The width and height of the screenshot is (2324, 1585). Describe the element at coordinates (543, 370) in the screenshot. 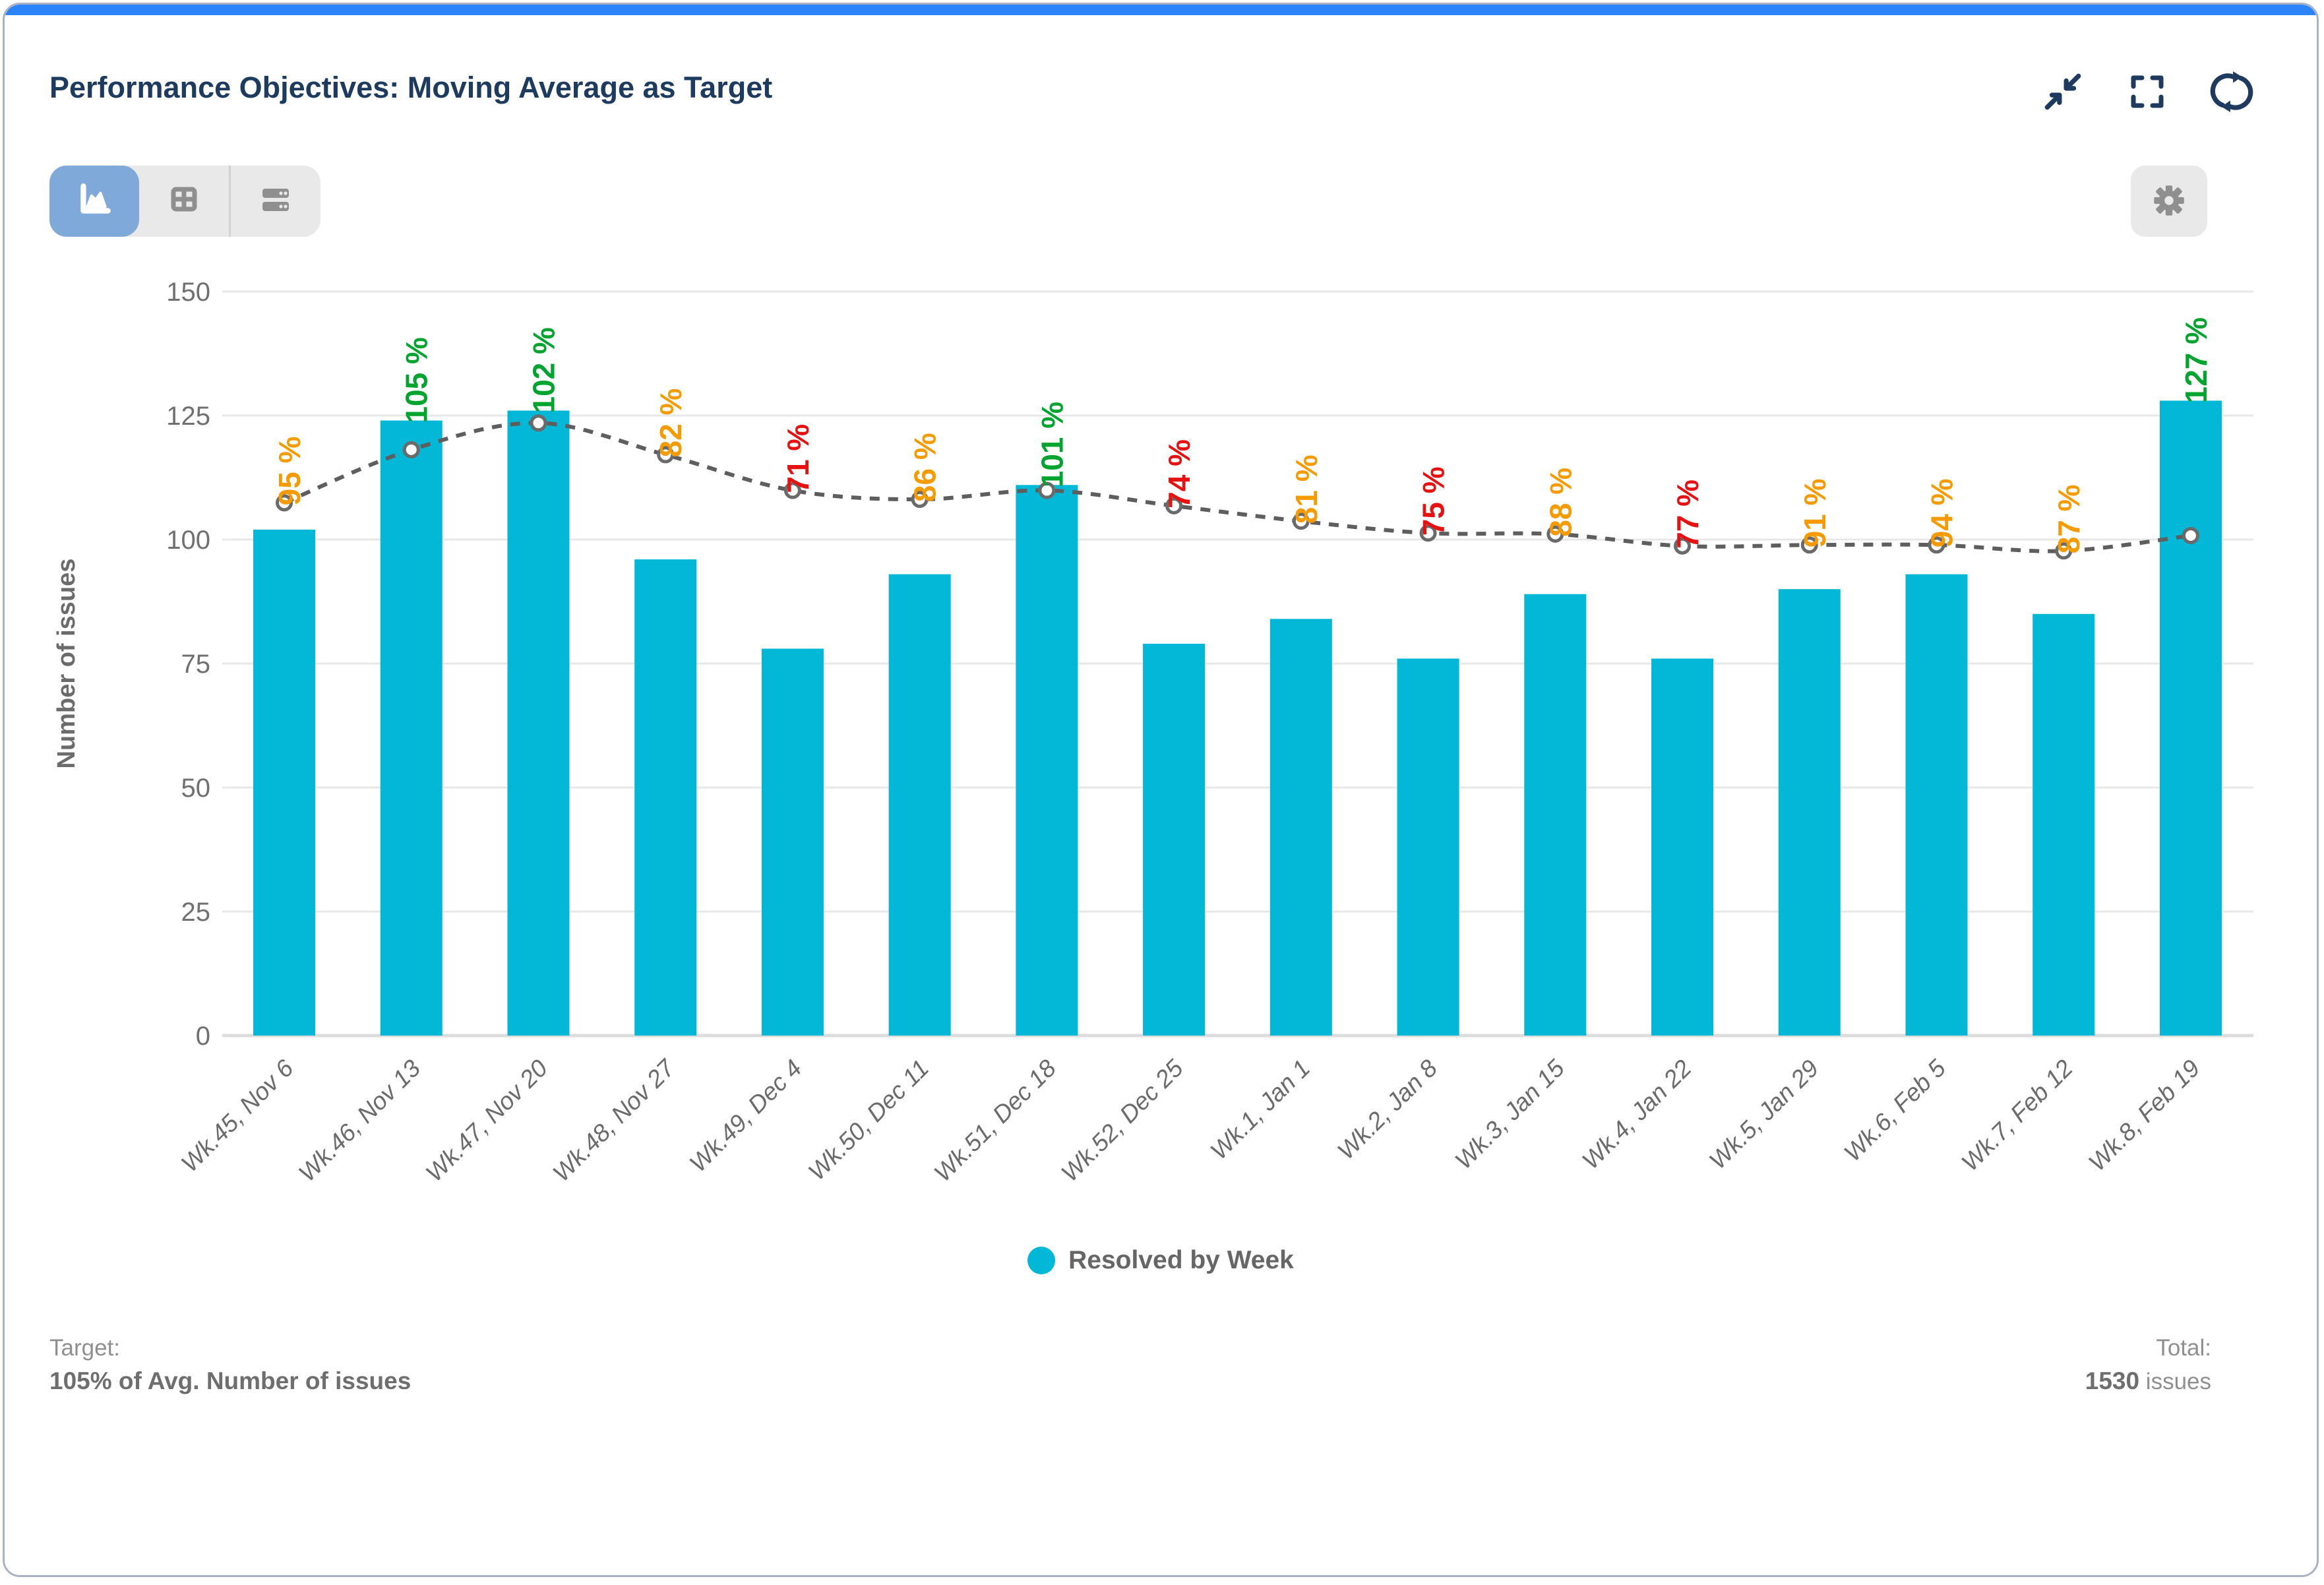

I see `percent-label: 102 %` at that location.